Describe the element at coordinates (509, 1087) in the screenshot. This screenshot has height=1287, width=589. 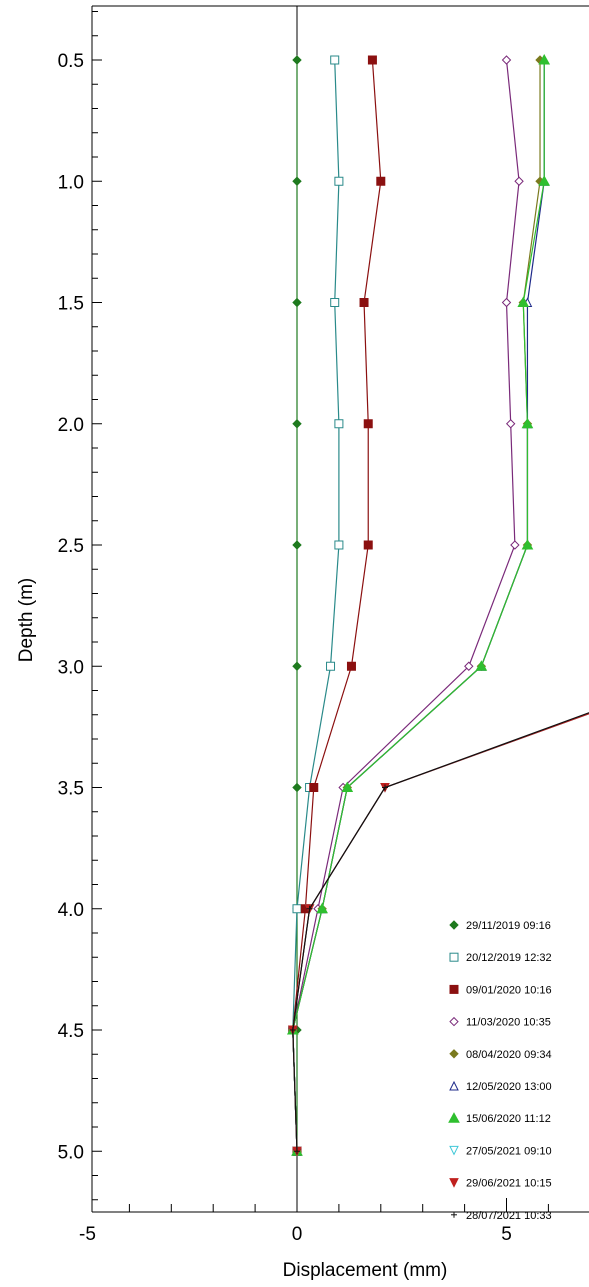
I see `legend-label: 12/05/2020 13:00` at that location.